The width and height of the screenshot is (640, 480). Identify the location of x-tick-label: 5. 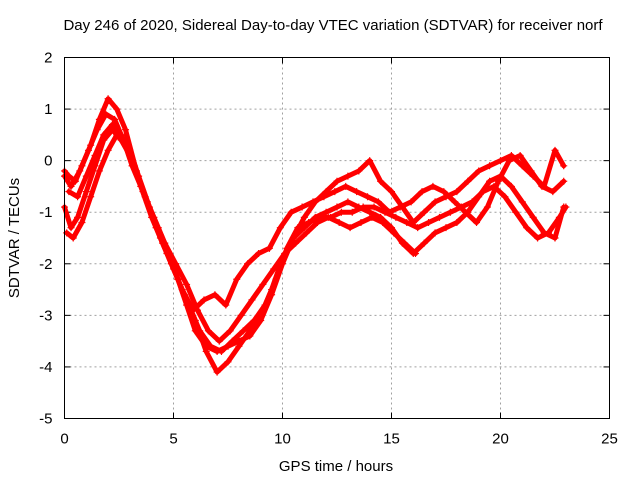
(173, 439).